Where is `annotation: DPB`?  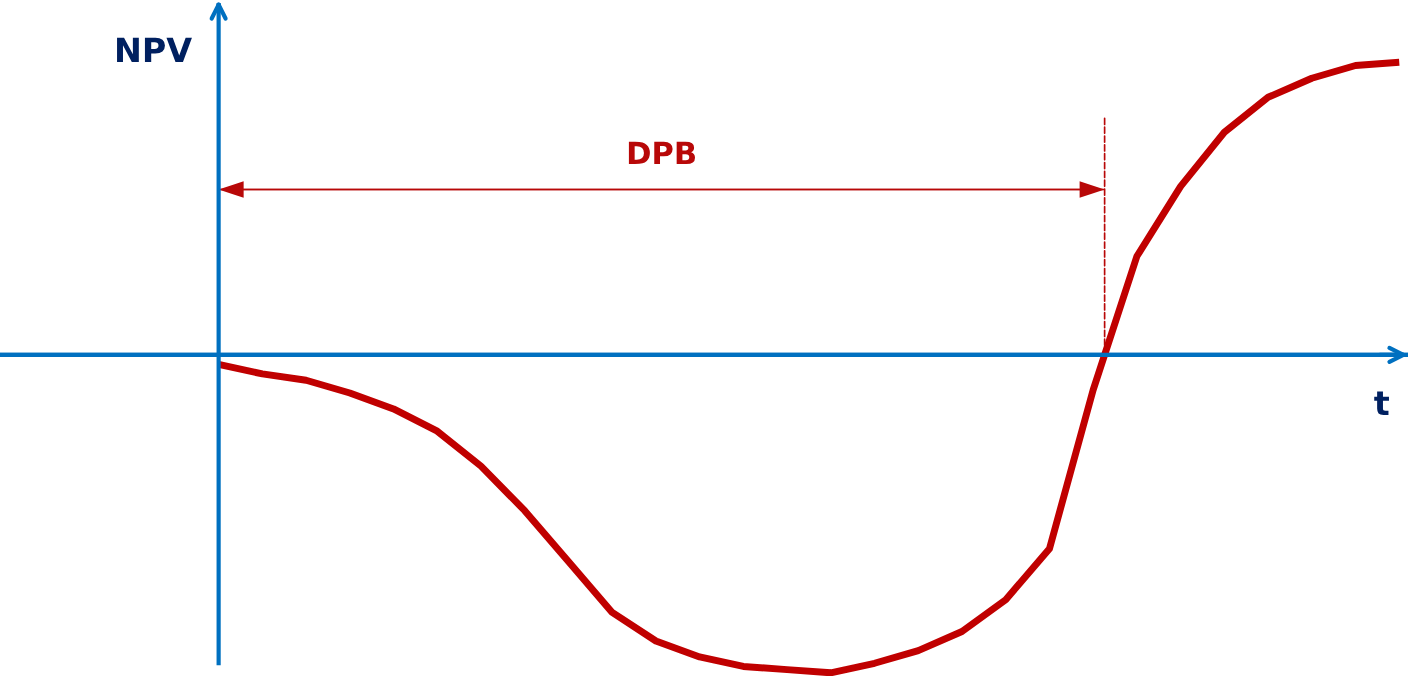
annotation: DPB is located at coordinates (661, 153).